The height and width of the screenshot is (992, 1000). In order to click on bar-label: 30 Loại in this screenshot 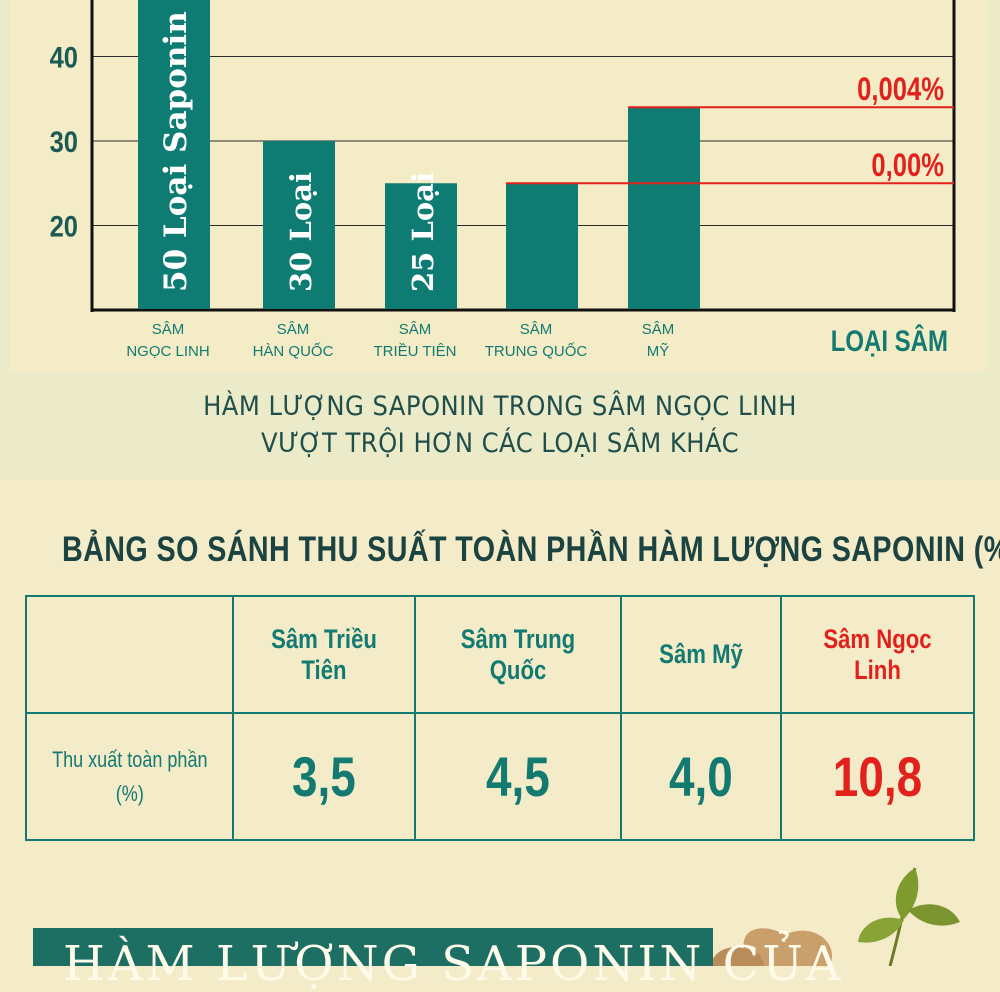, I will do `click(301, 232)`.